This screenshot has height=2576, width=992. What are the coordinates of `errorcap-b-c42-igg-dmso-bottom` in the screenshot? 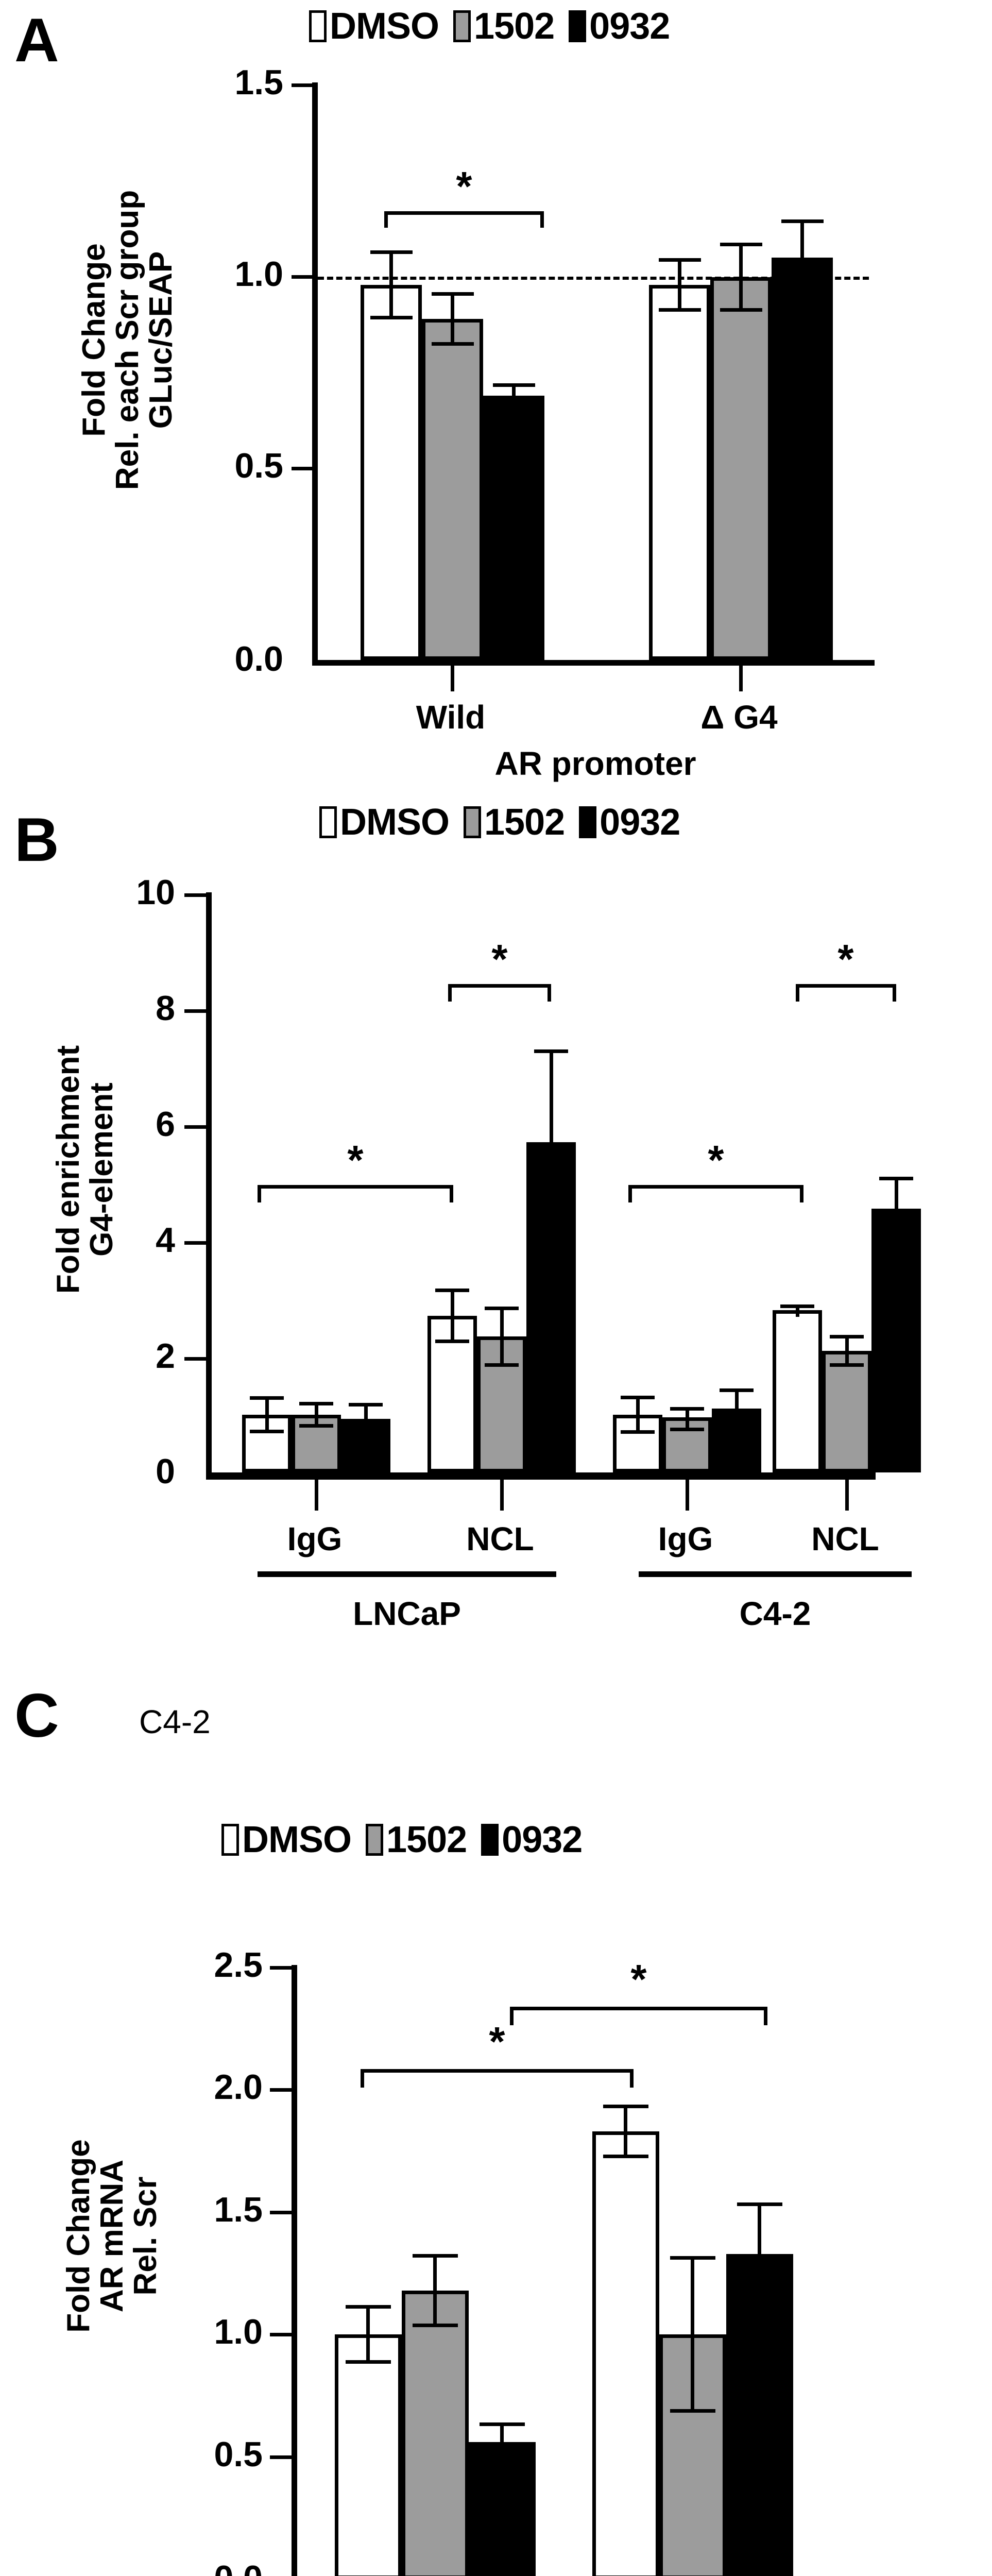 It's located at (638, 1432).